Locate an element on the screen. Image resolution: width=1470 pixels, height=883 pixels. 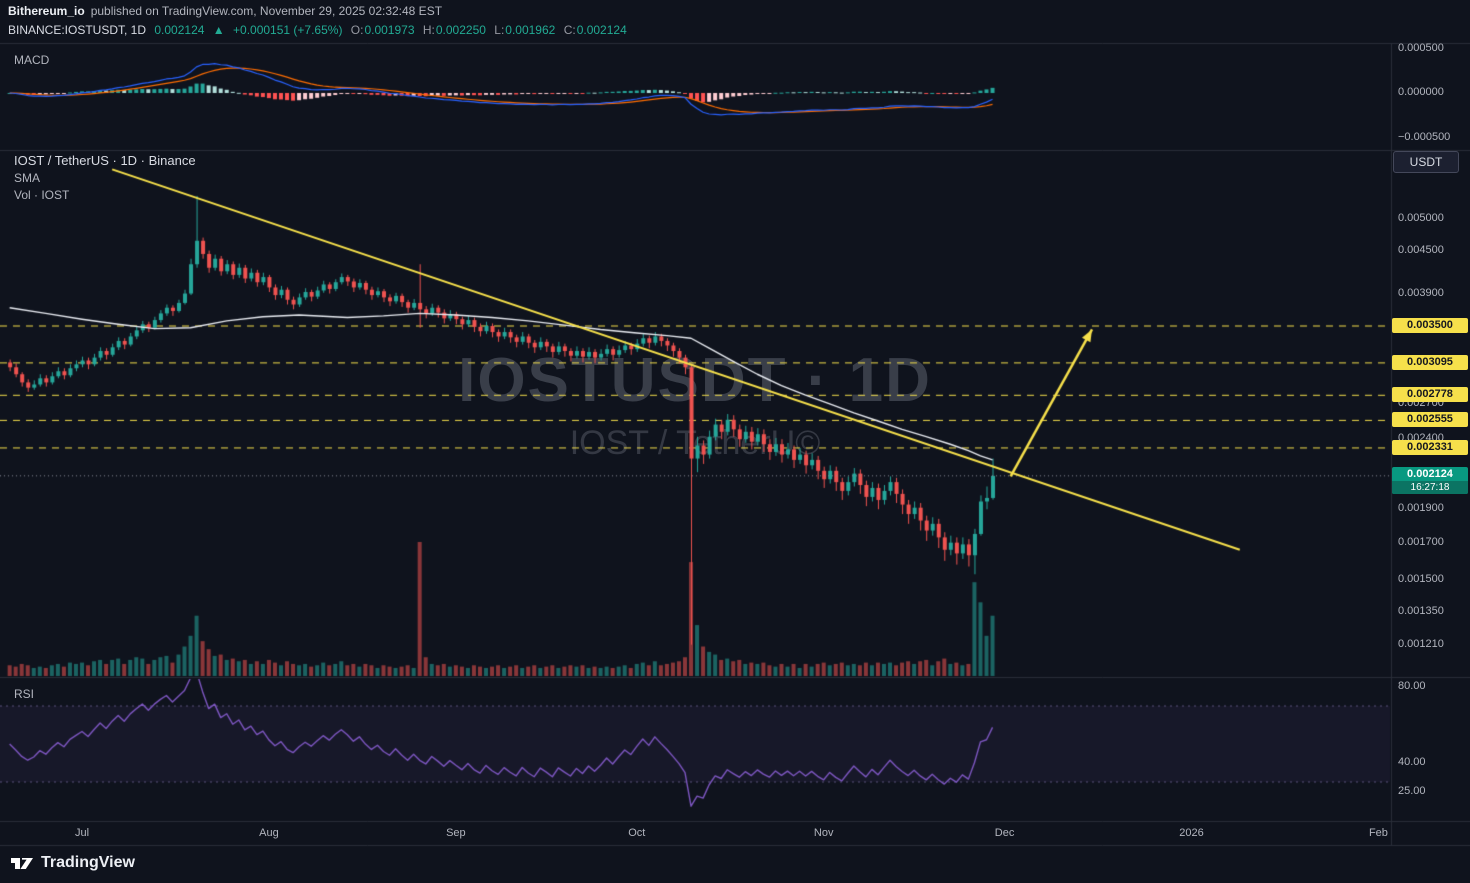
main-pane-title: IOST / TetherUS · 1D · Binance is located at coordinates (105, 160).